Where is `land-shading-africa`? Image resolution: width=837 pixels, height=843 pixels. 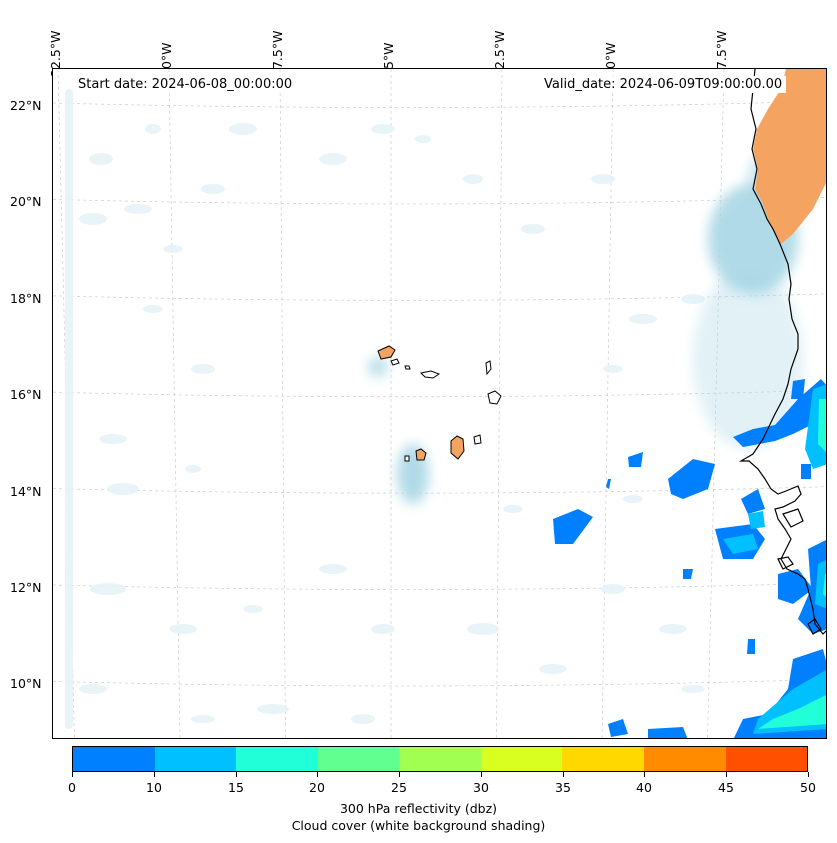
land-shading-africa is located at coordinates (789, 156).